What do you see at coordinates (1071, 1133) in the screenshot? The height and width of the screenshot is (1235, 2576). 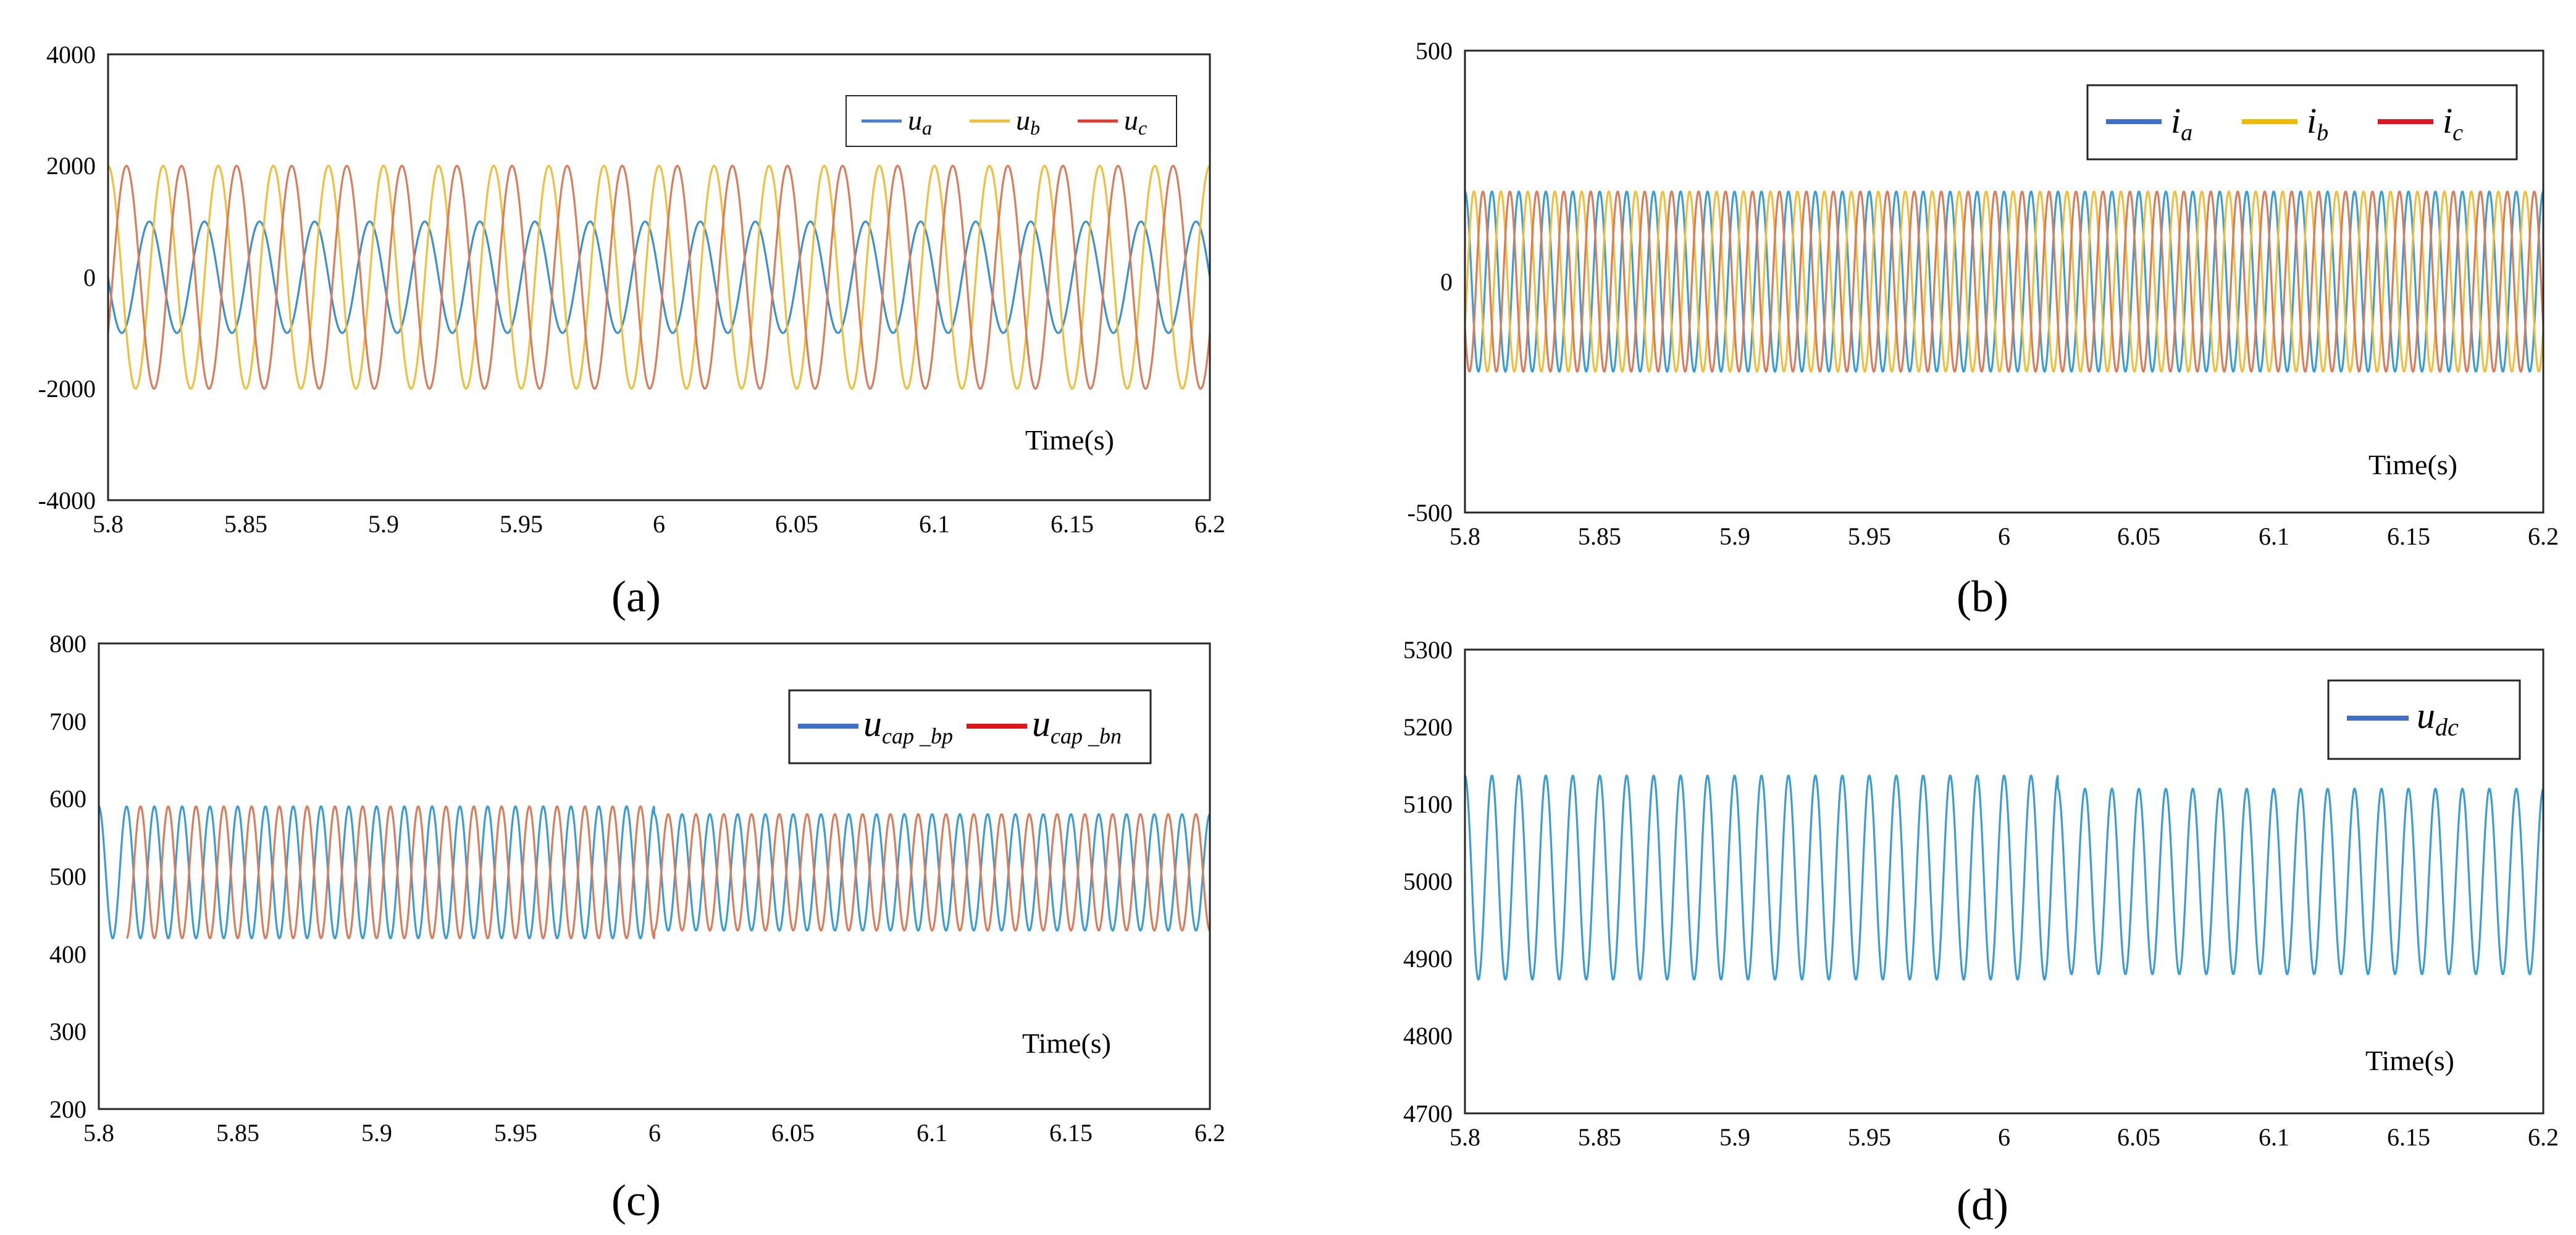 I see `panel-c-xtick: 6.15` at bounding box center [1071, 1133].